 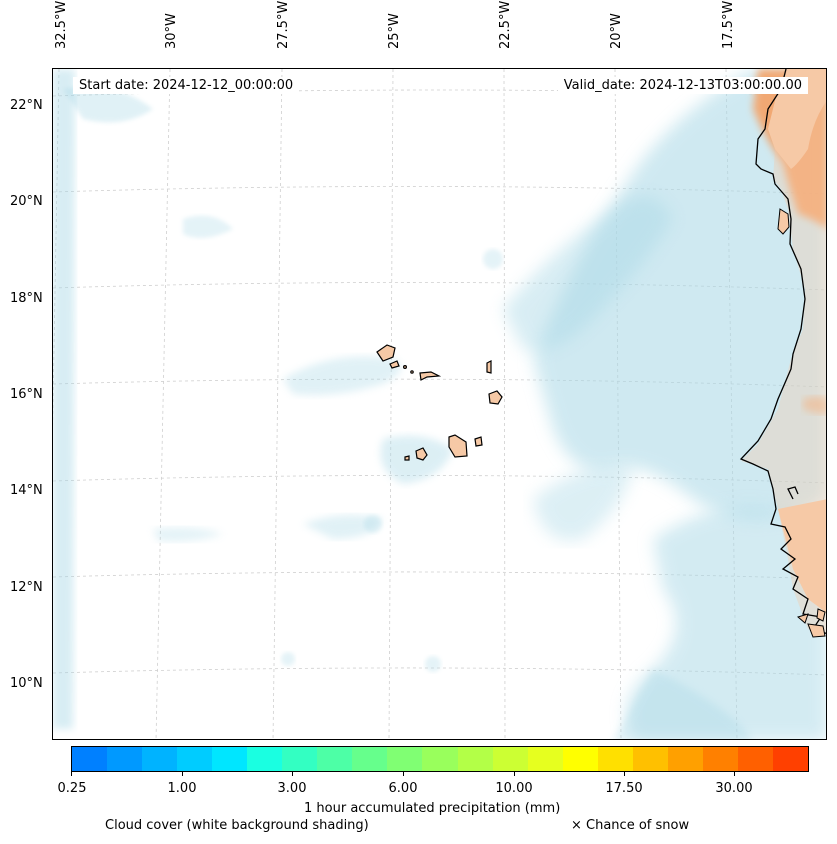 I want to click on cloud-cover-legend: Cloud cover (white background shading), so click(x=237, y=825).